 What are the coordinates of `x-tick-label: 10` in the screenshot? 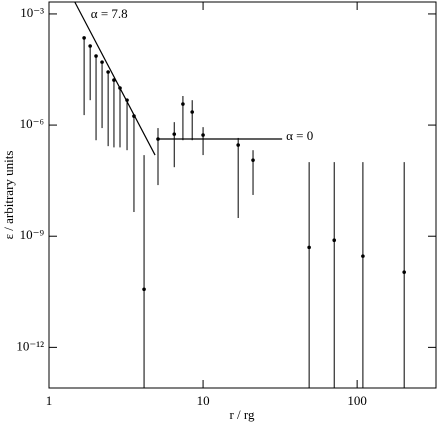 It's located at (203, 400).